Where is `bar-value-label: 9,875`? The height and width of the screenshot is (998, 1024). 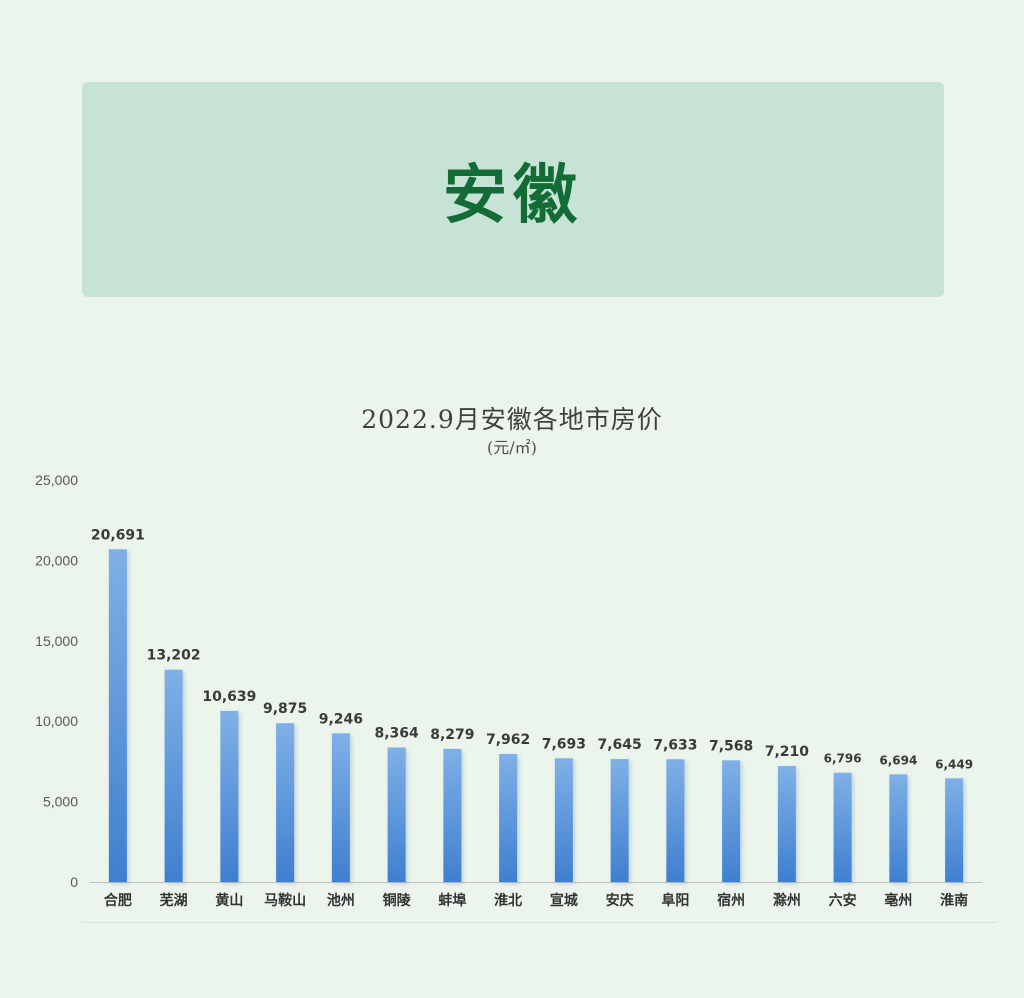
bar-value-label: 9,875 is located at coordinates (285, 709).